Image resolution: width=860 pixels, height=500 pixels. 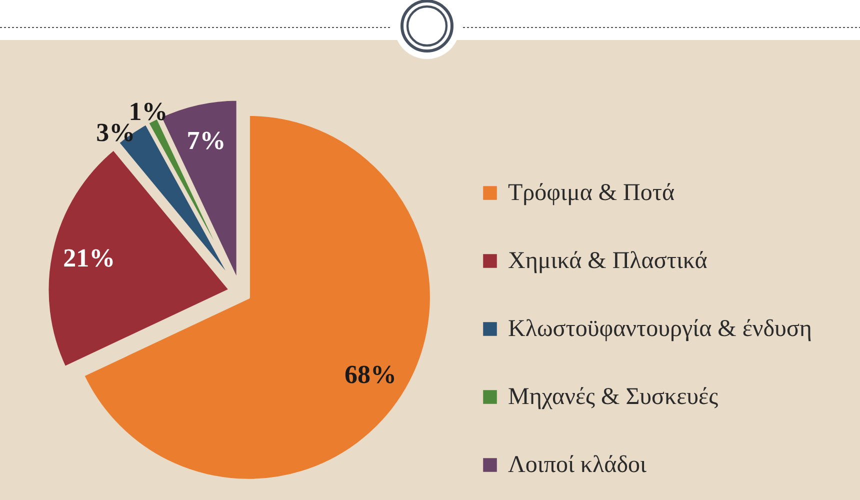 I want to click on data-label: 1%, so click(x=148, y=111).